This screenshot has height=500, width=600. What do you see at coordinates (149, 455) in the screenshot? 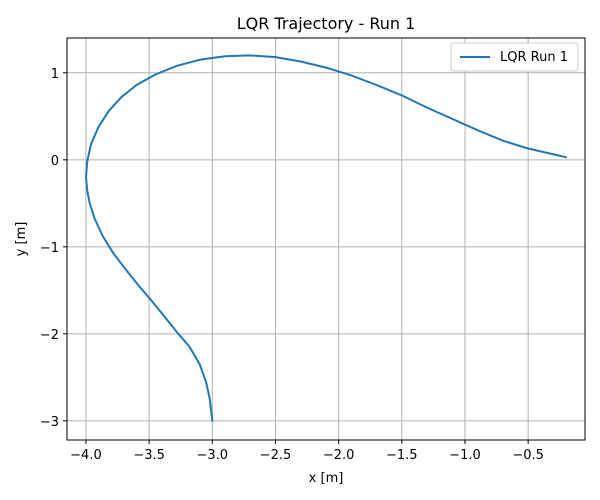
I see `x-tick-label: −3.5` at bounding box center [149, 455].